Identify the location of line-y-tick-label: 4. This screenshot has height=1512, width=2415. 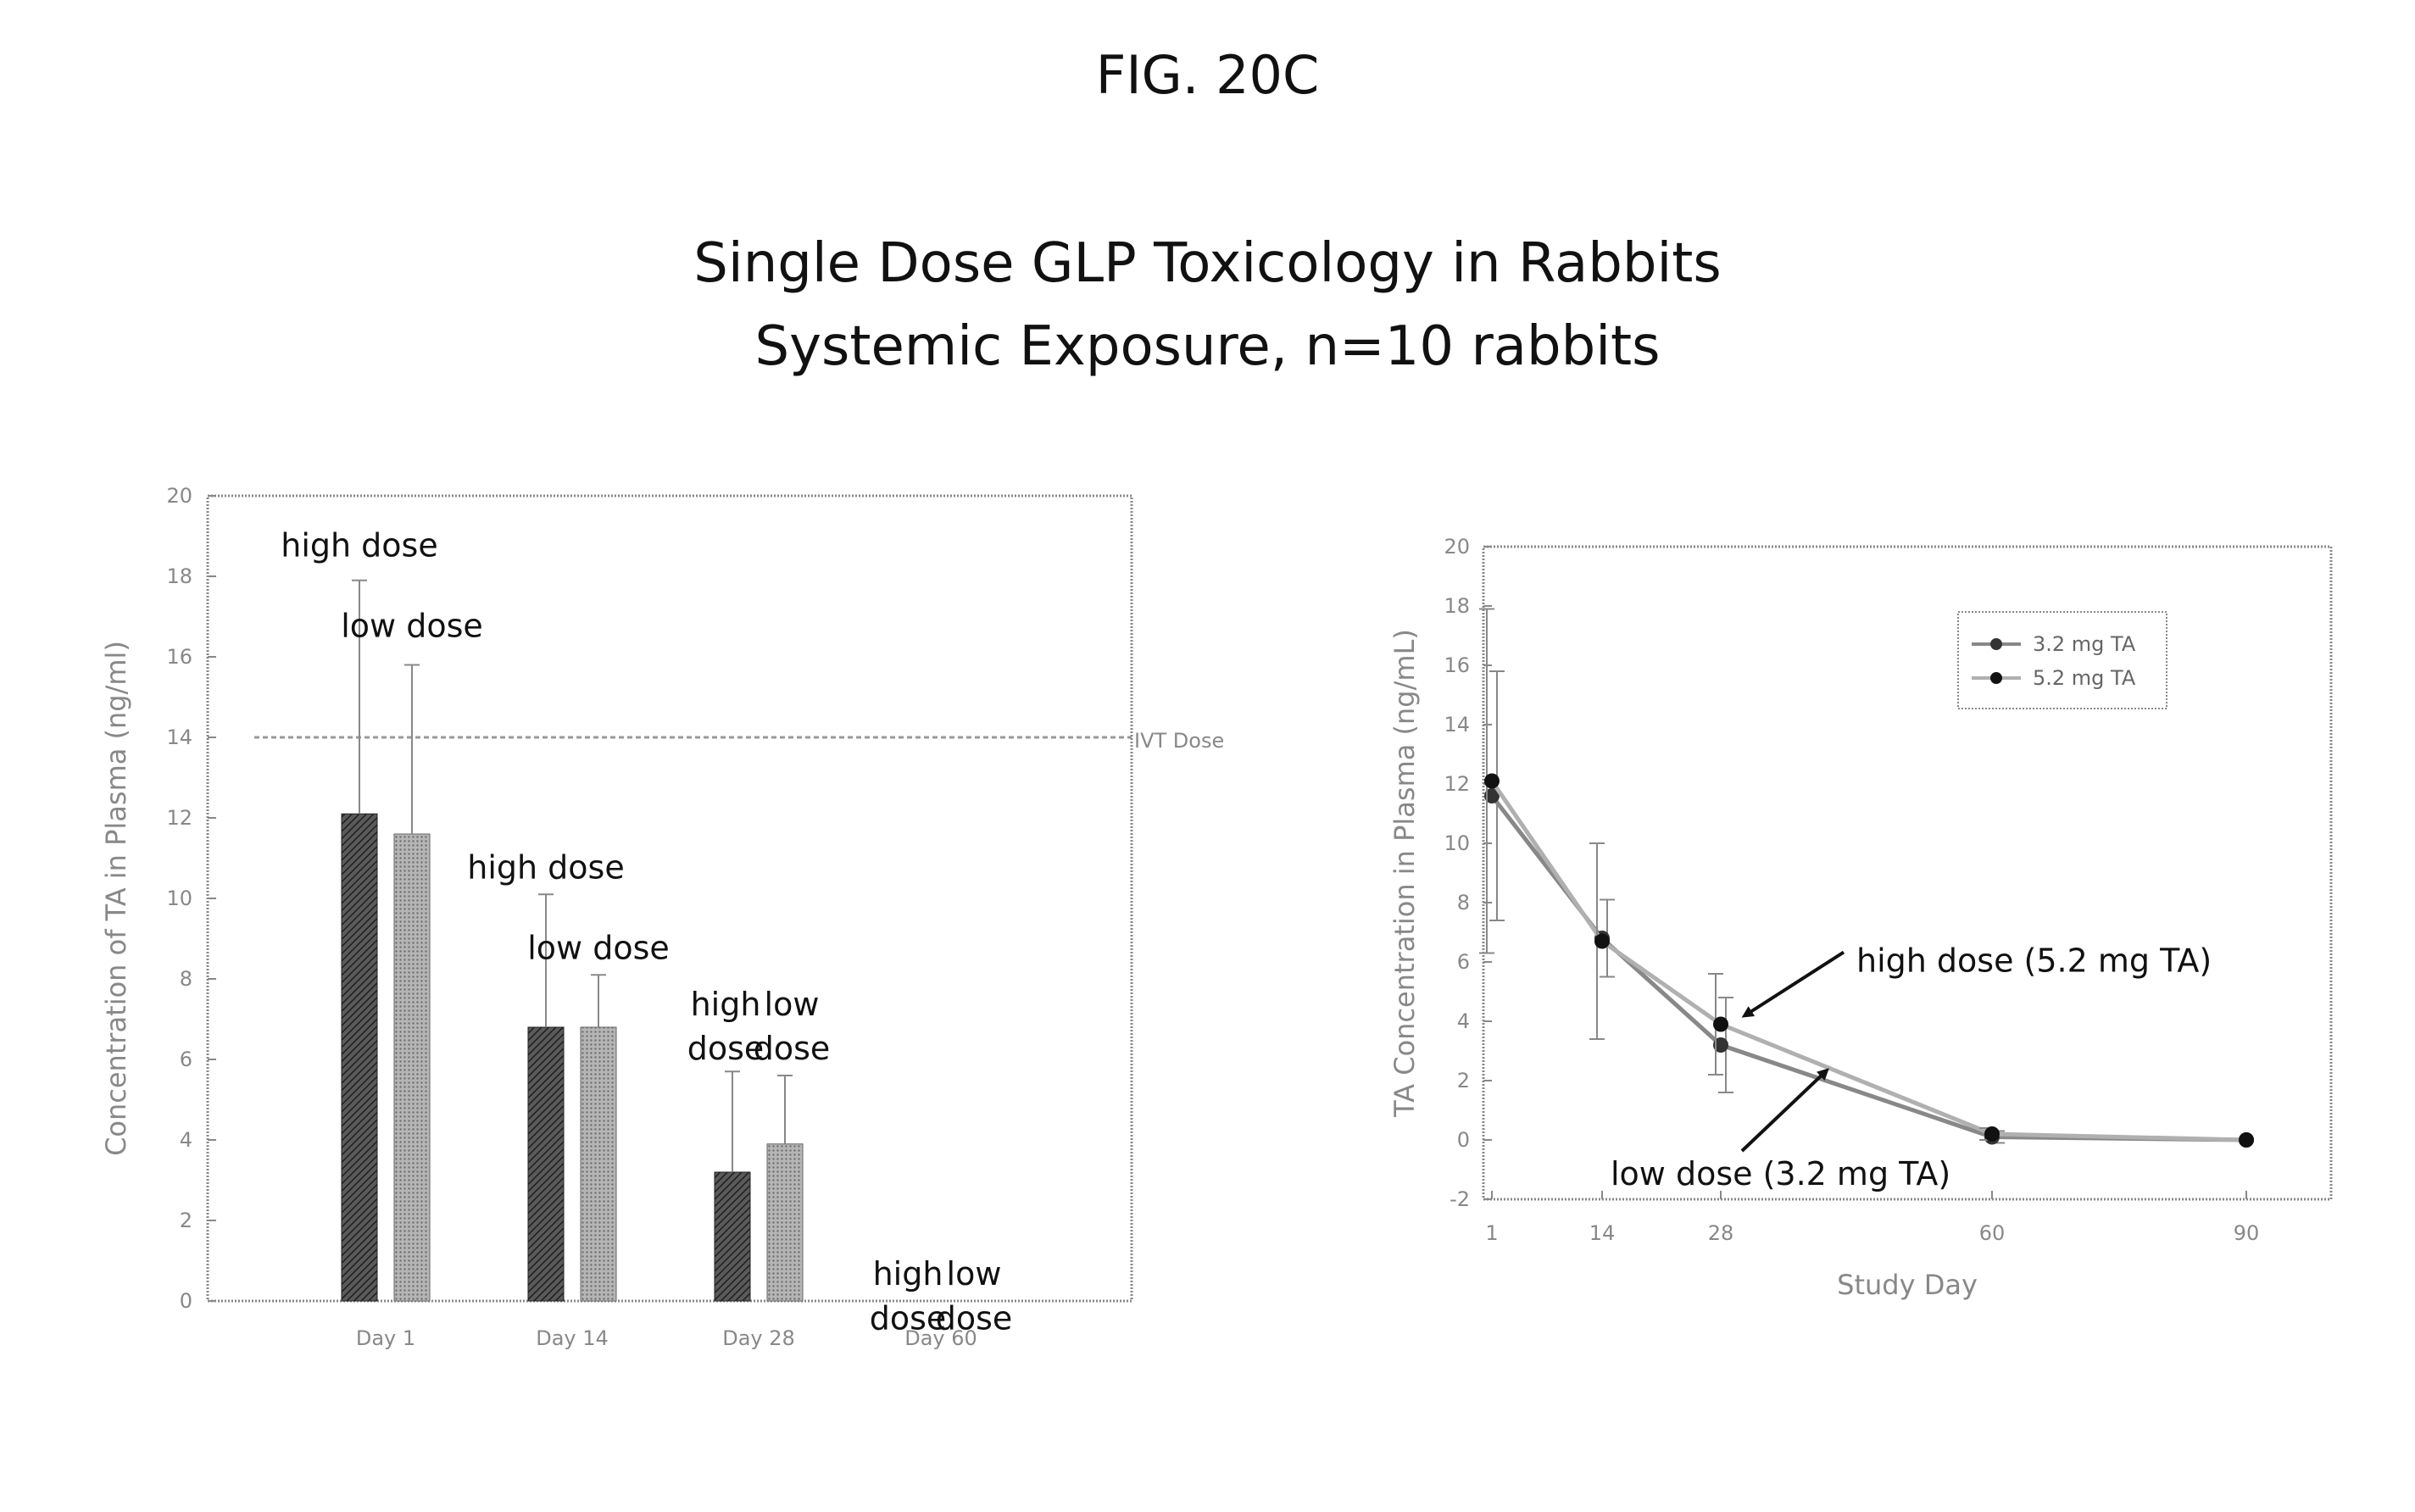
(1463, 1021).